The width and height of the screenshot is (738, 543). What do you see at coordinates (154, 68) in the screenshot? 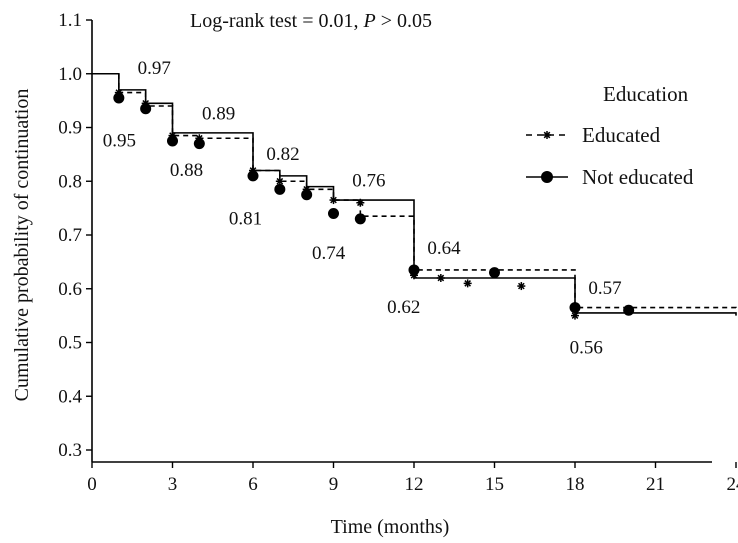
I see `value-label: 0.97` at bounding box center [154, 68].